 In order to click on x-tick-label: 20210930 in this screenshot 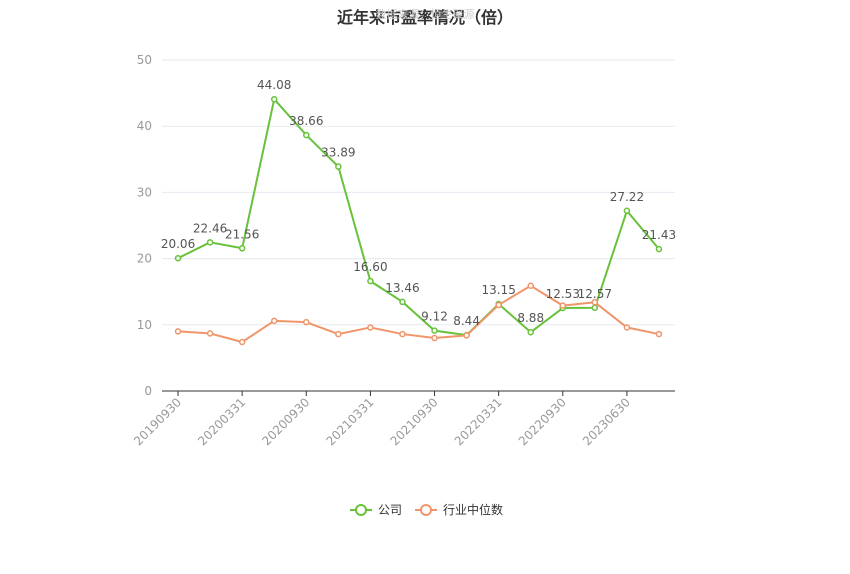, I will do `click(414, 421)`.